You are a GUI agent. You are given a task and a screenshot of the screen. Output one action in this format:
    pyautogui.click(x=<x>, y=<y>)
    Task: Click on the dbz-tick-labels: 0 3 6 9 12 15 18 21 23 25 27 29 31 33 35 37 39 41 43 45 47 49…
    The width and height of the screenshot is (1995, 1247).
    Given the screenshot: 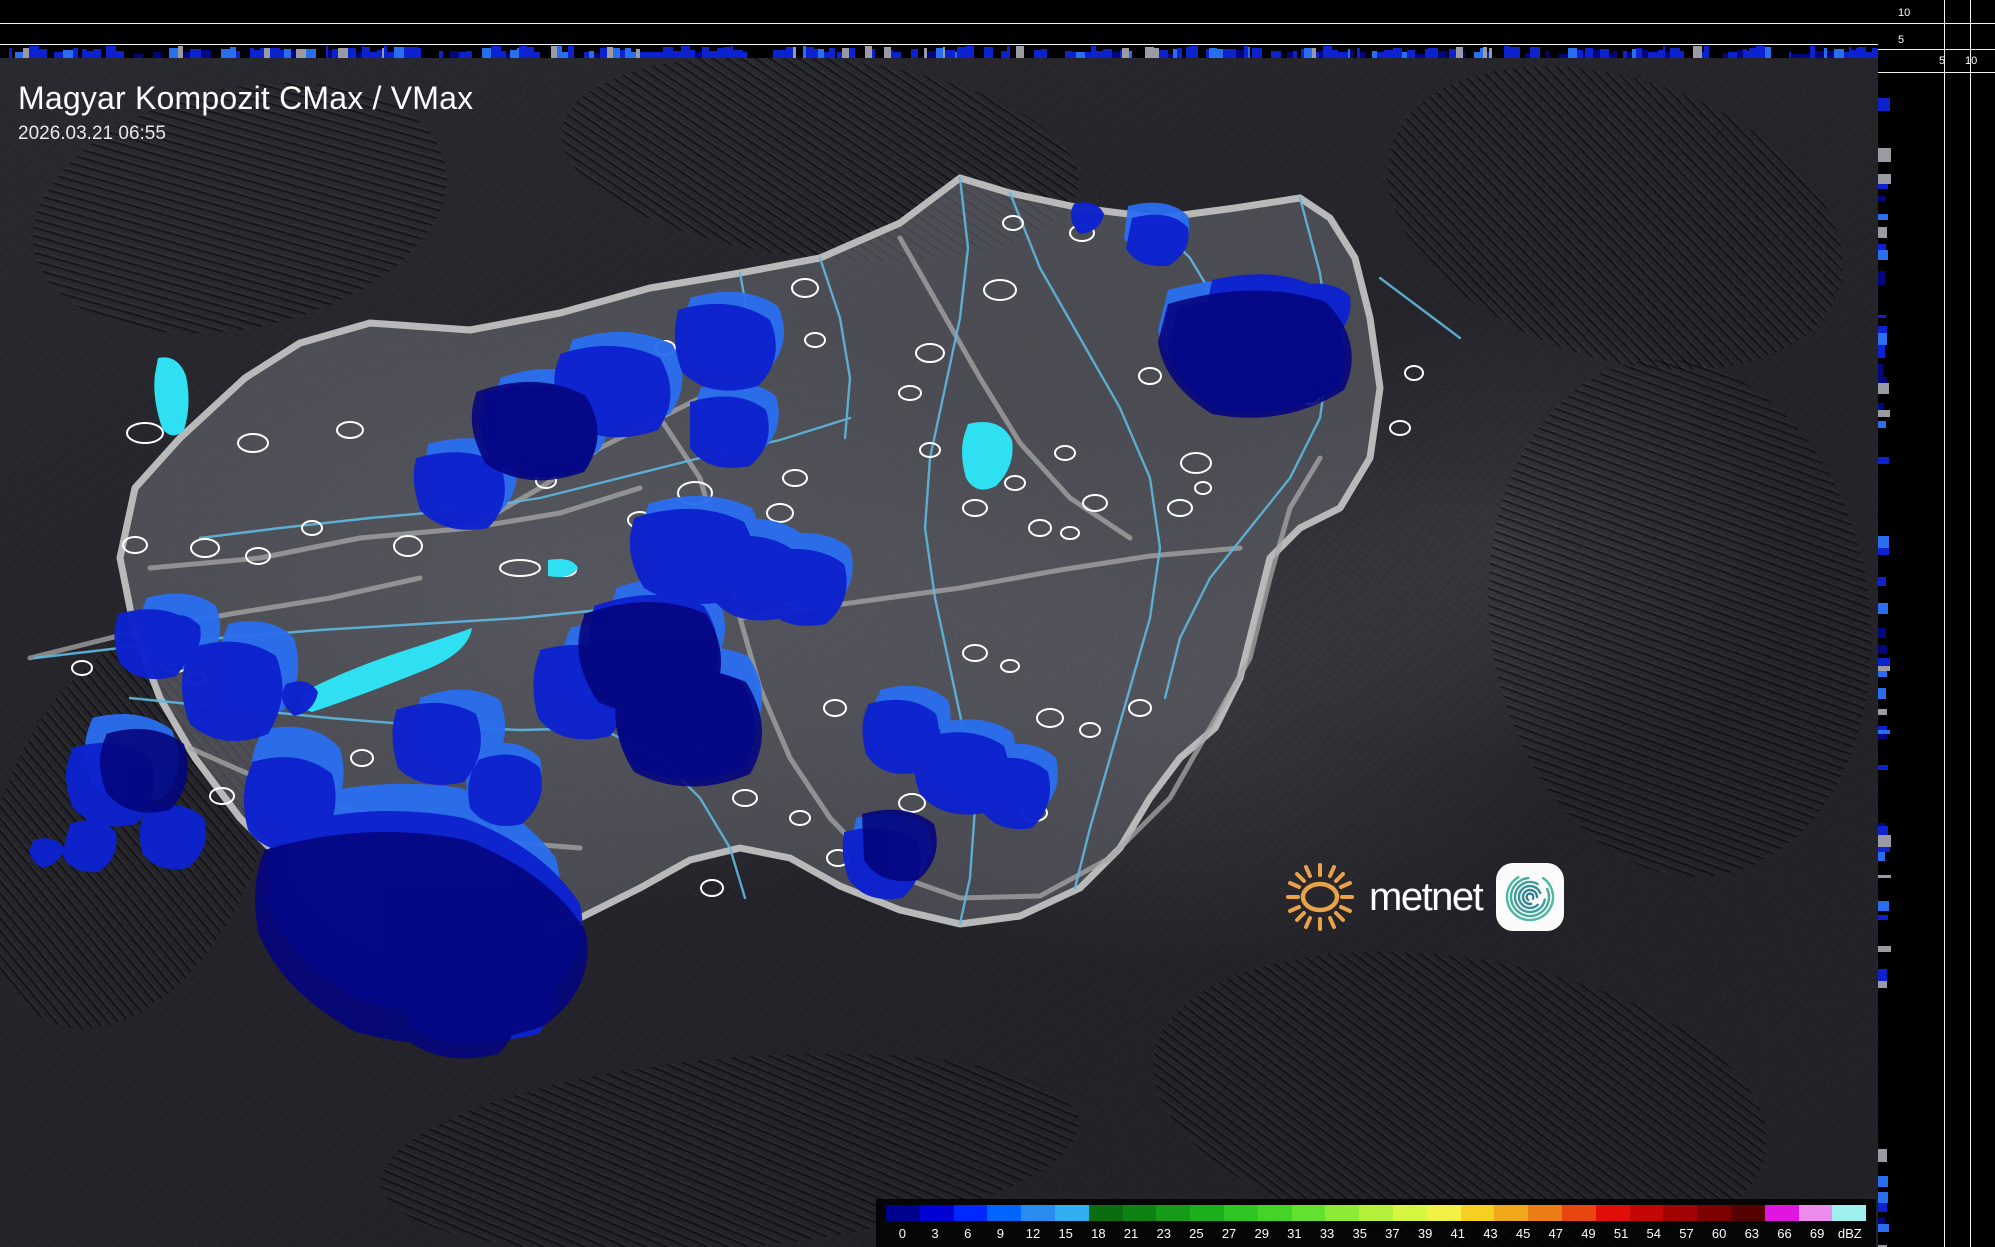 What is the action you would take?
    pyautogui.click(x=1376, y=1234)
    